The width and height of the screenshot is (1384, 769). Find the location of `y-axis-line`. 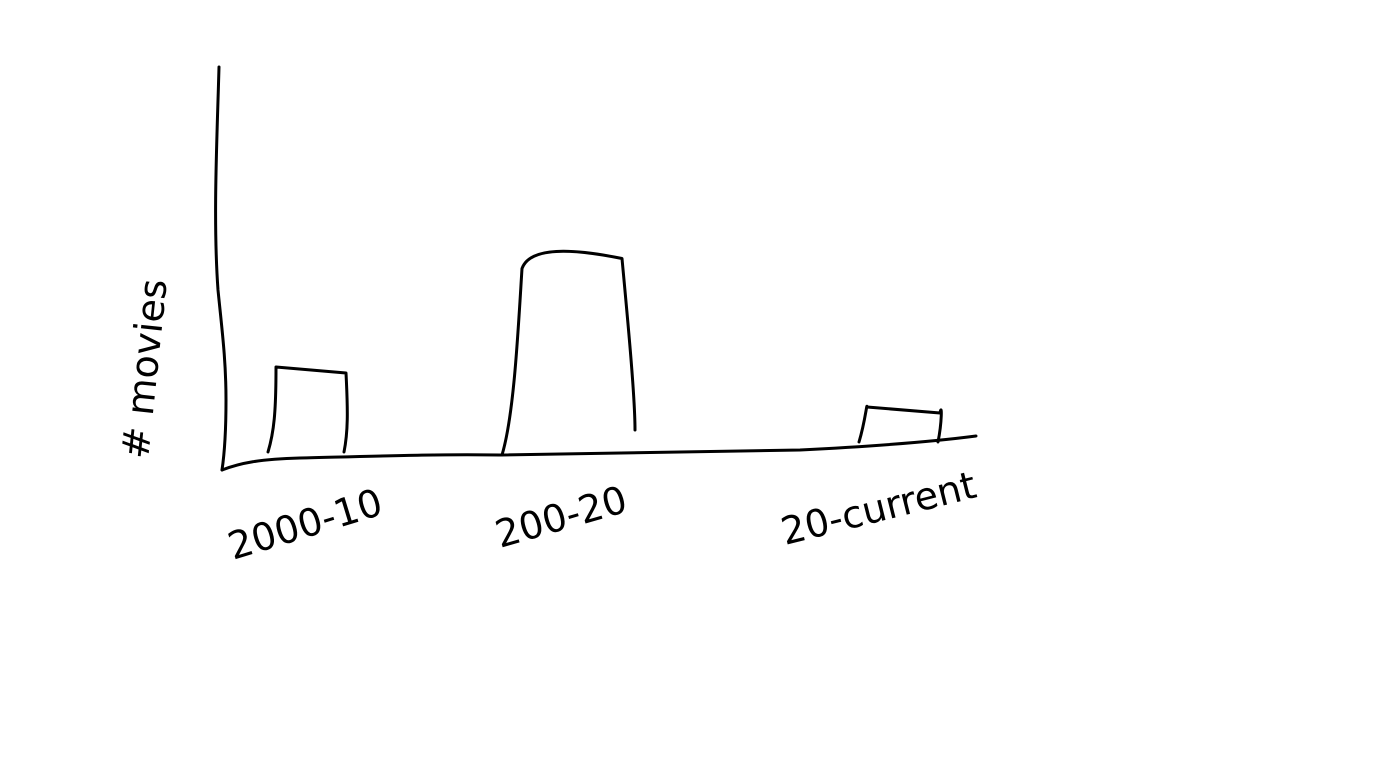

y-axis-line is located at coordinates (221, 268).